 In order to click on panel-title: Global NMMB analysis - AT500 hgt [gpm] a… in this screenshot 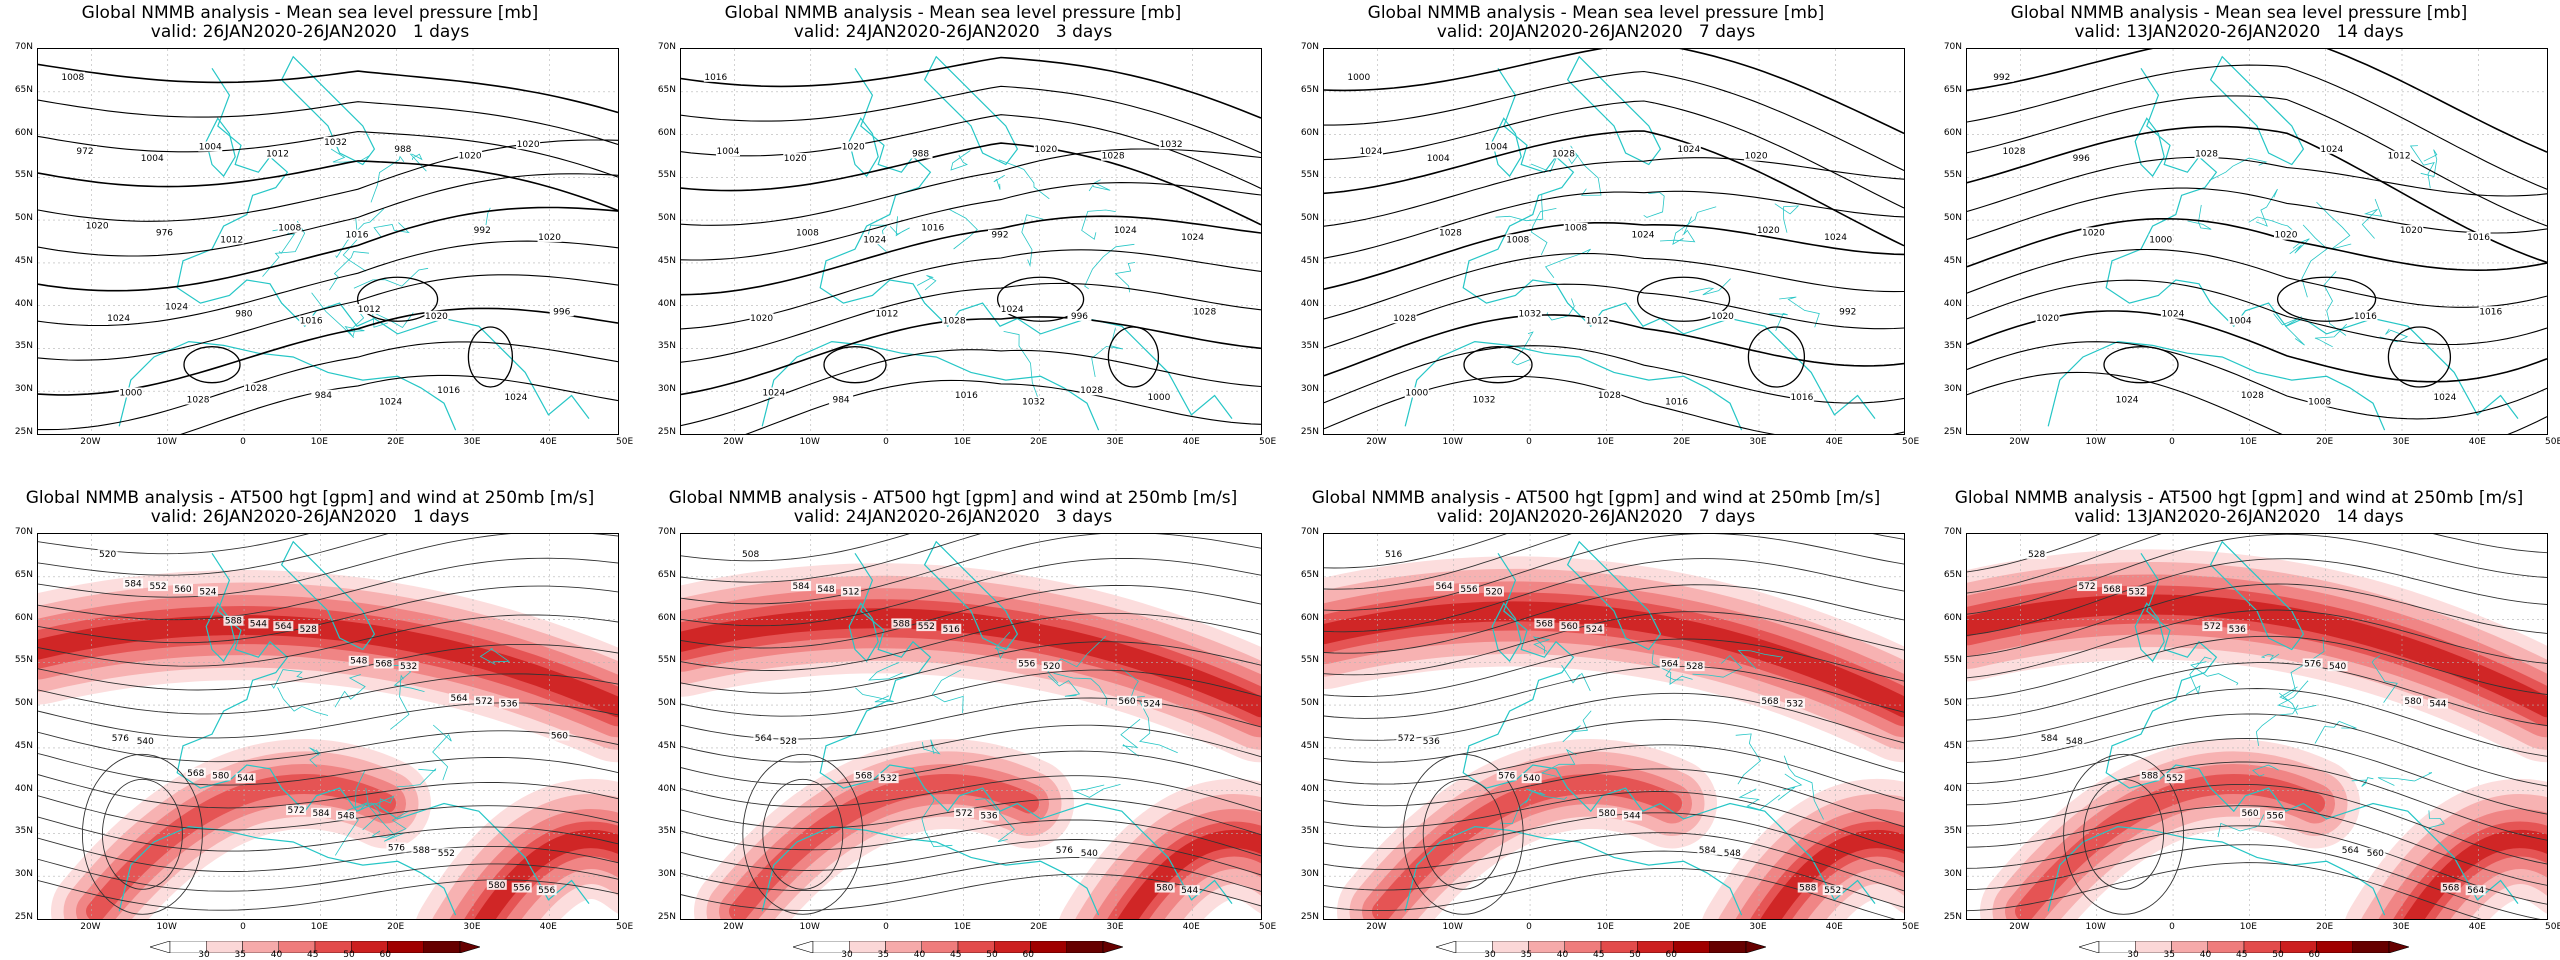, I will do `click(1596, 508)`.